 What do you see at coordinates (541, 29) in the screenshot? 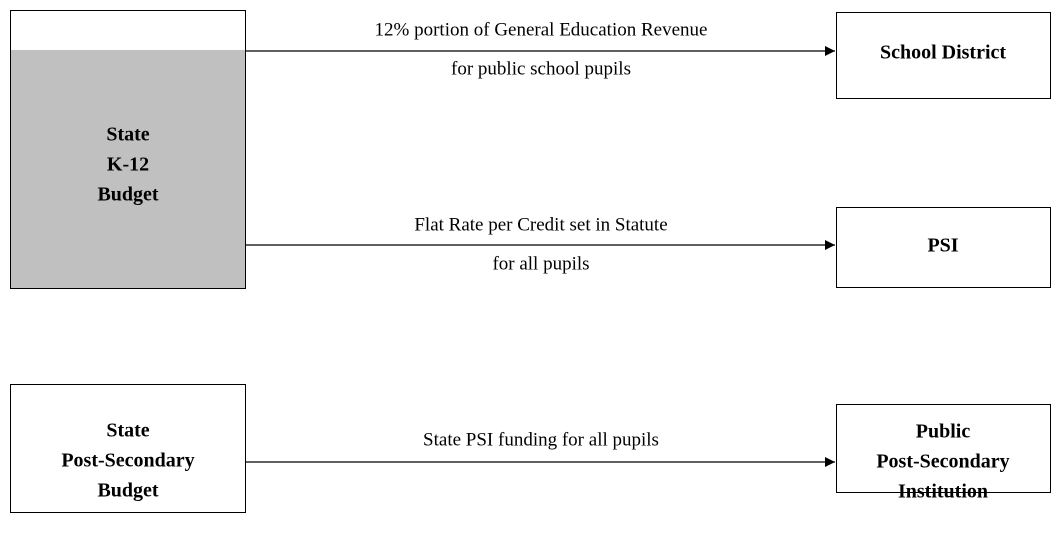
I see `edge-label: 12% portion of General Education Revenue` at bounding box center [541, 29].